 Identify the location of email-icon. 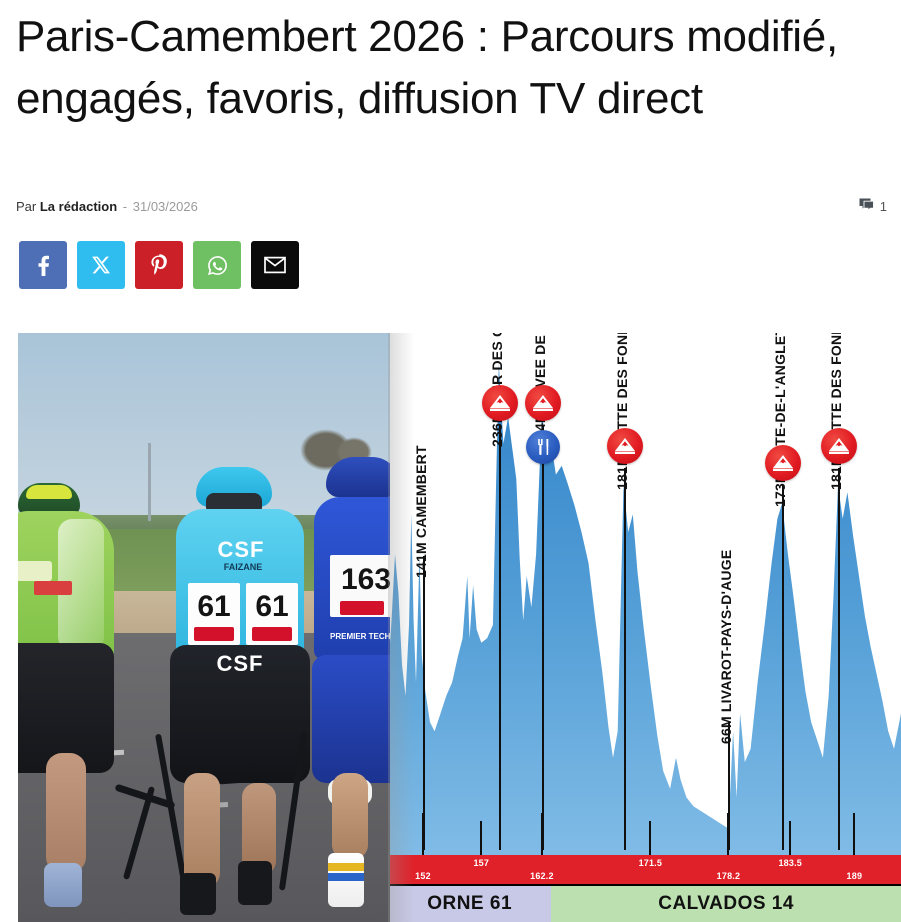
(275, 265).